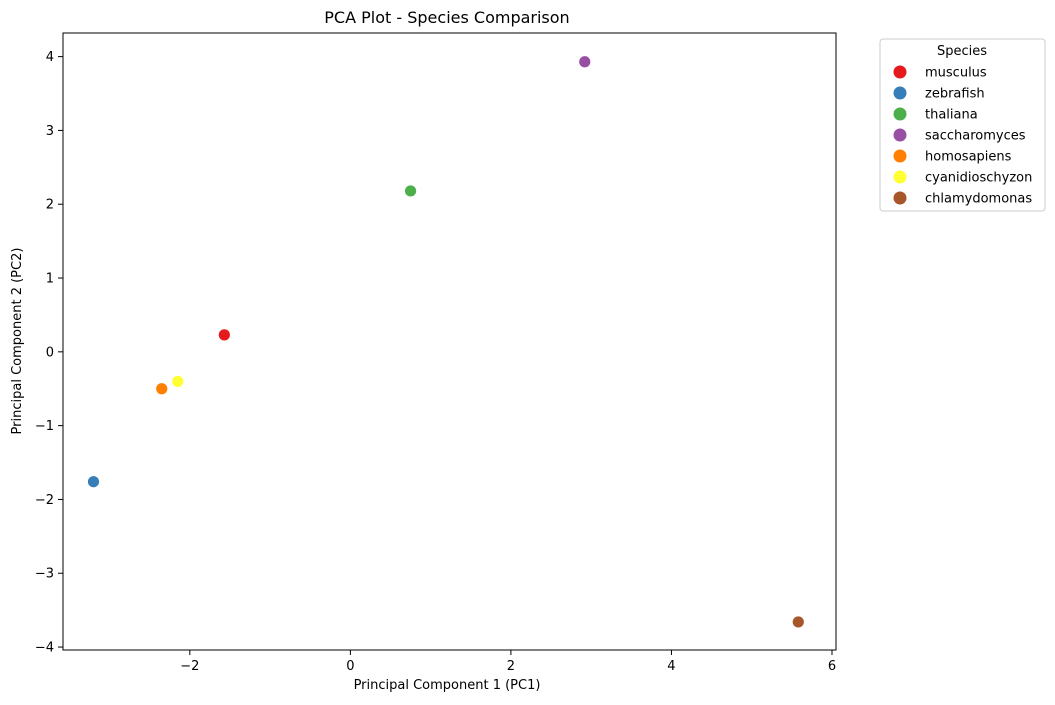 Image resolution: width=1055 pixels, height=705 pixels. What do you see at coordinates (900, 93) in the screenshot?
I see `legend-marker-zebrafish` at bounding box center [900, 93].